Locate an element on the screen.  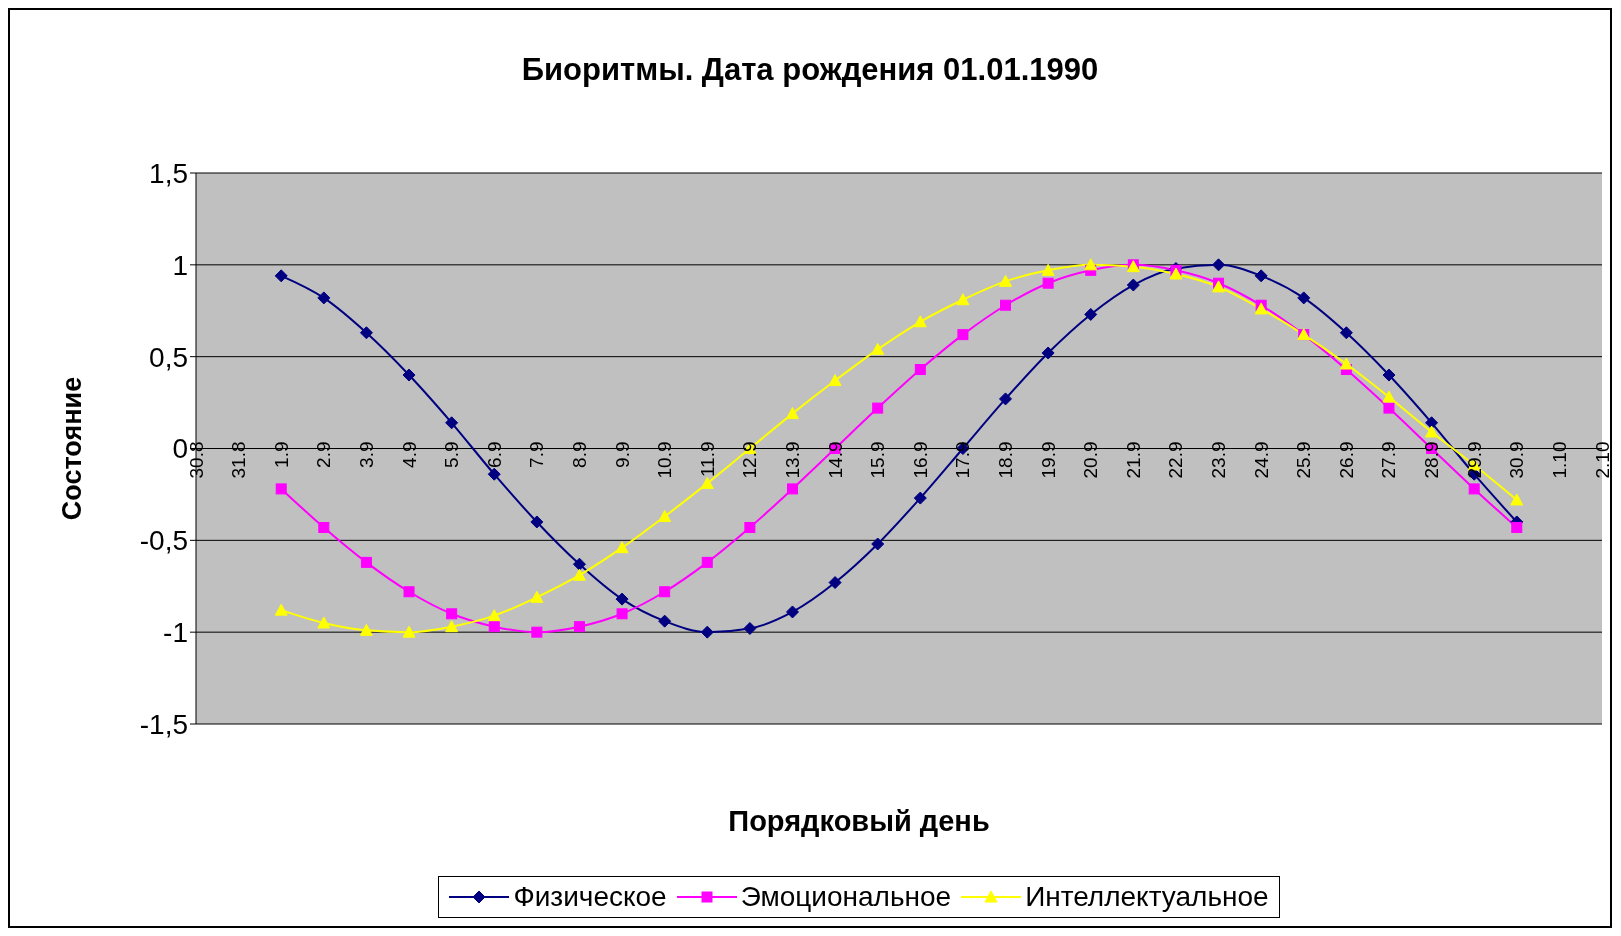
y-tick-label: 1,5 is located at coordinates (168, 173).